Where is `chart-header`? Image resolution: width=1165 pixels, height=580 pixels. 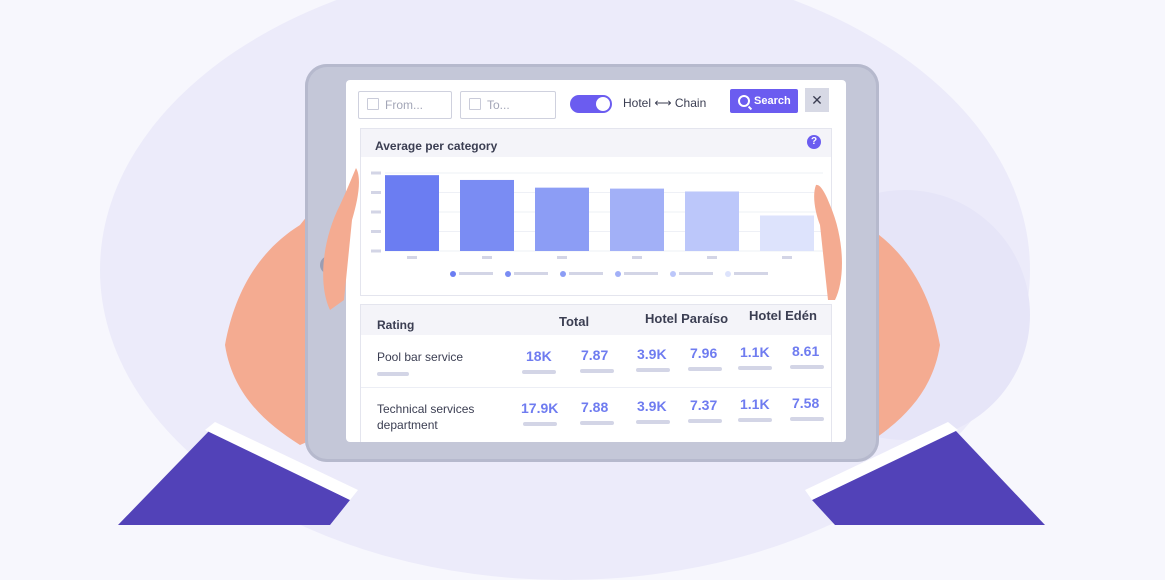
chart-header is located at coordinates (596, 143).